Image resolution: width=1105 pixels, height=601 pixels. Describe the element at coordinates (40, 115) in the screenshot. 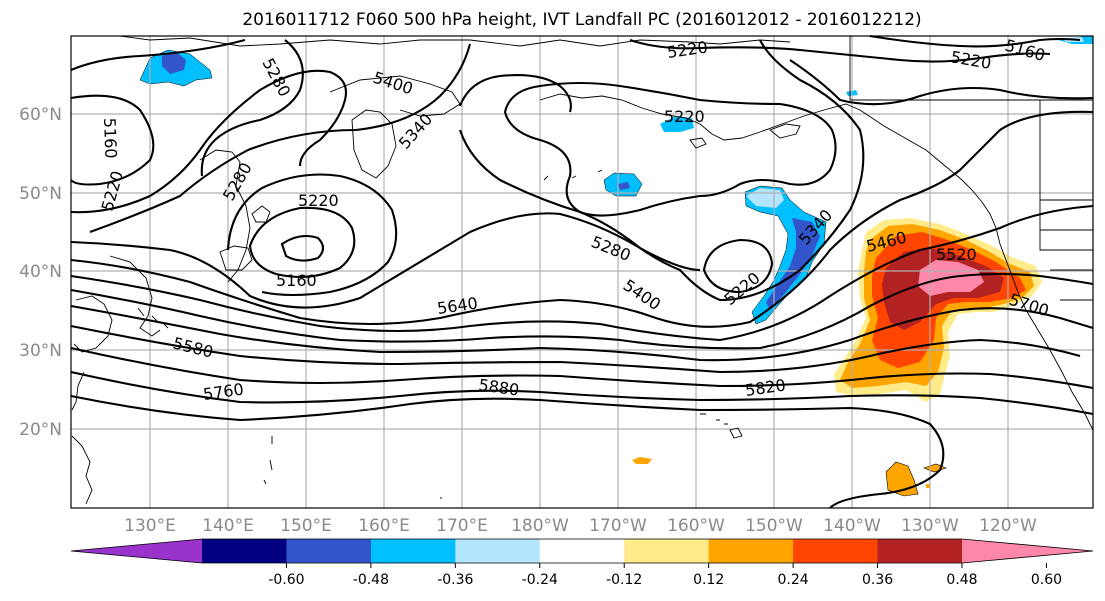

I see `lat-label: 60°N` at that location.